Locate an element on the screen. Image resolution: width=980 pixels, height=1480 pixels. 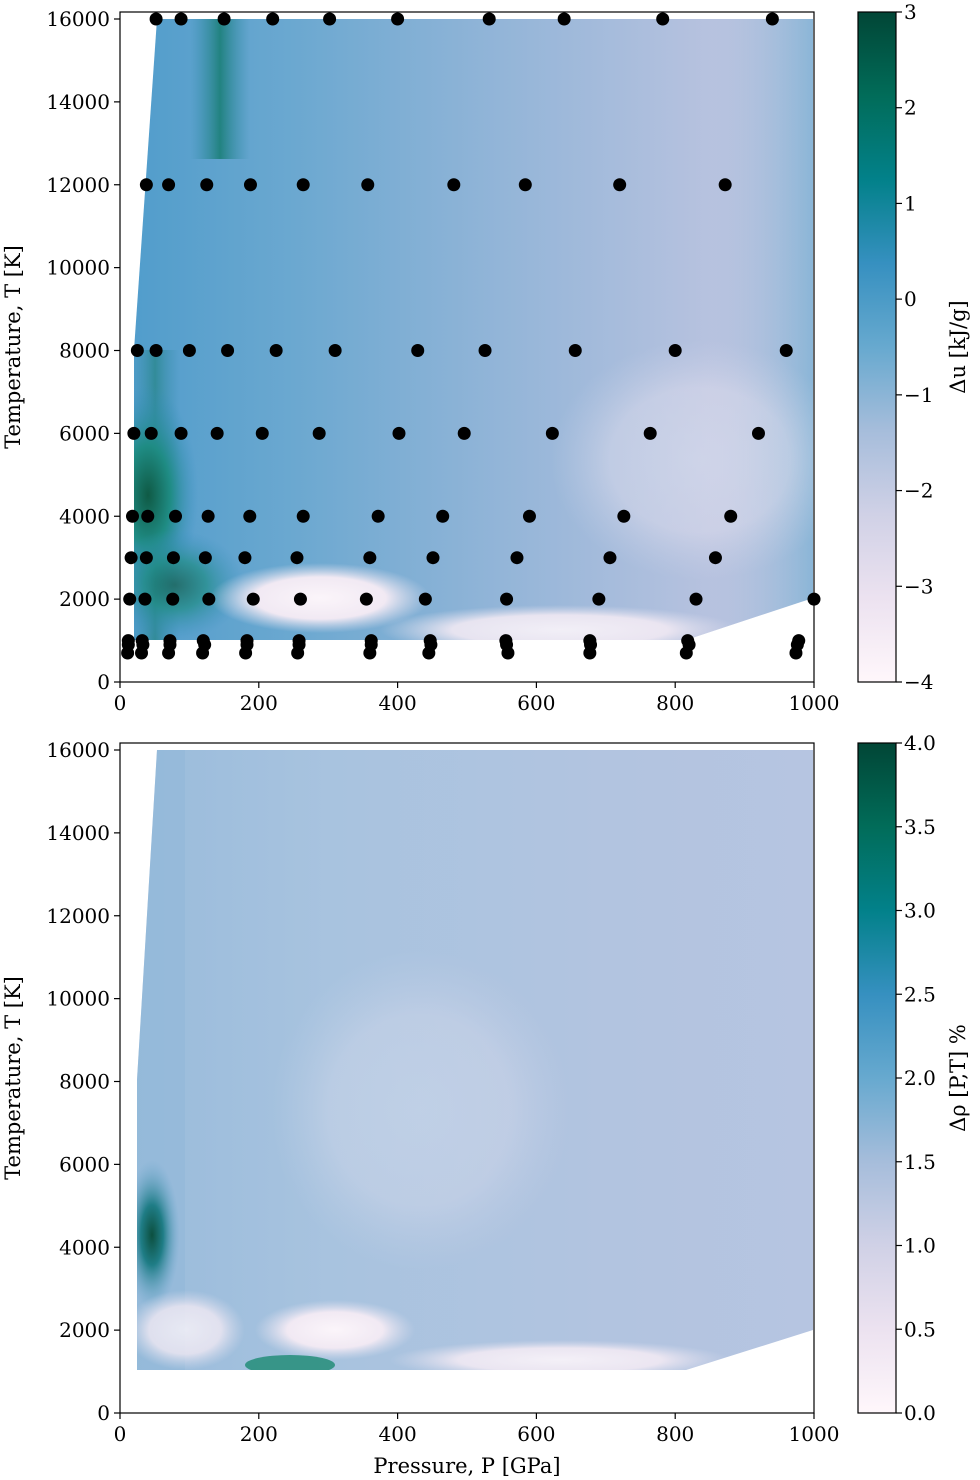
bottom-colorbar-tick-label: 4.0 is located at coordinates (920, 743).